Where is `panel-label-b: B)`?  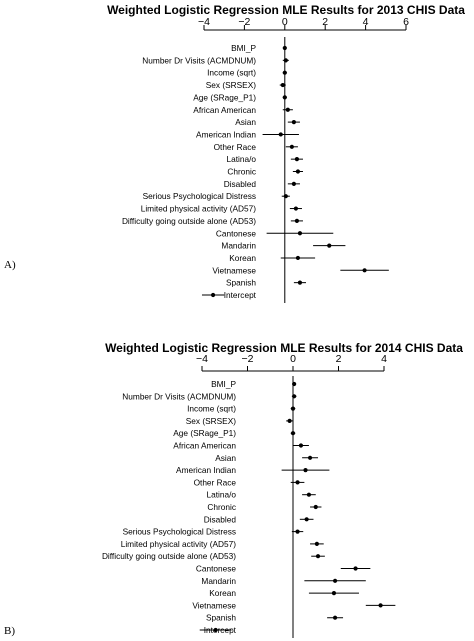
panel-label-b: B) is located at coordinates (9, 631).